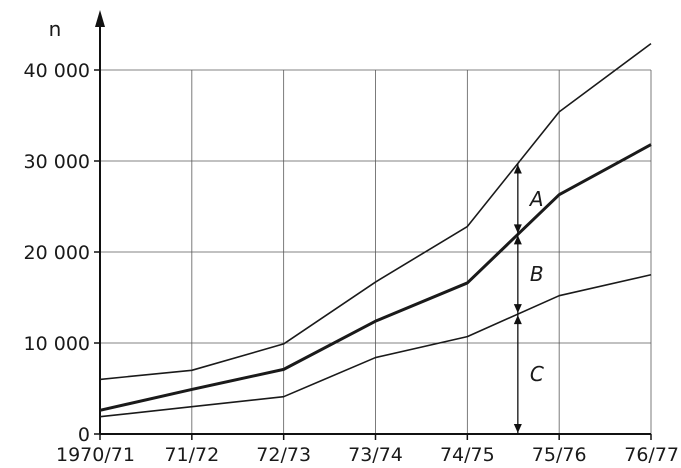 Image resolution: width=681 pixels, height=468 pixels. What do you see at coordinates (375, 455) in the screenshot?
I see `x-tick-label: 73/74` at bounding box center [375, 455].